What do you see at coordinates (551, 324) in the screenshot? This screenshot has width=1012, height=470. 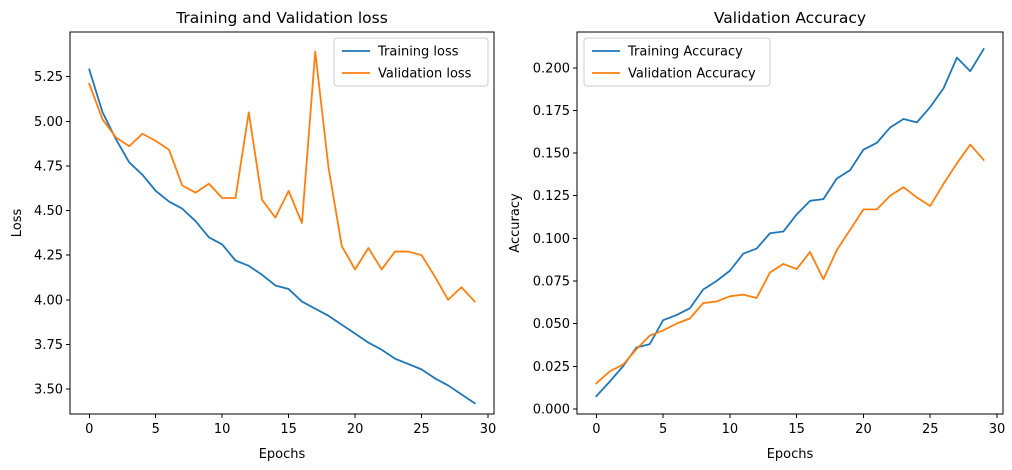 I see `y-tick-label: 0.050` at bounding box center [551, 324].